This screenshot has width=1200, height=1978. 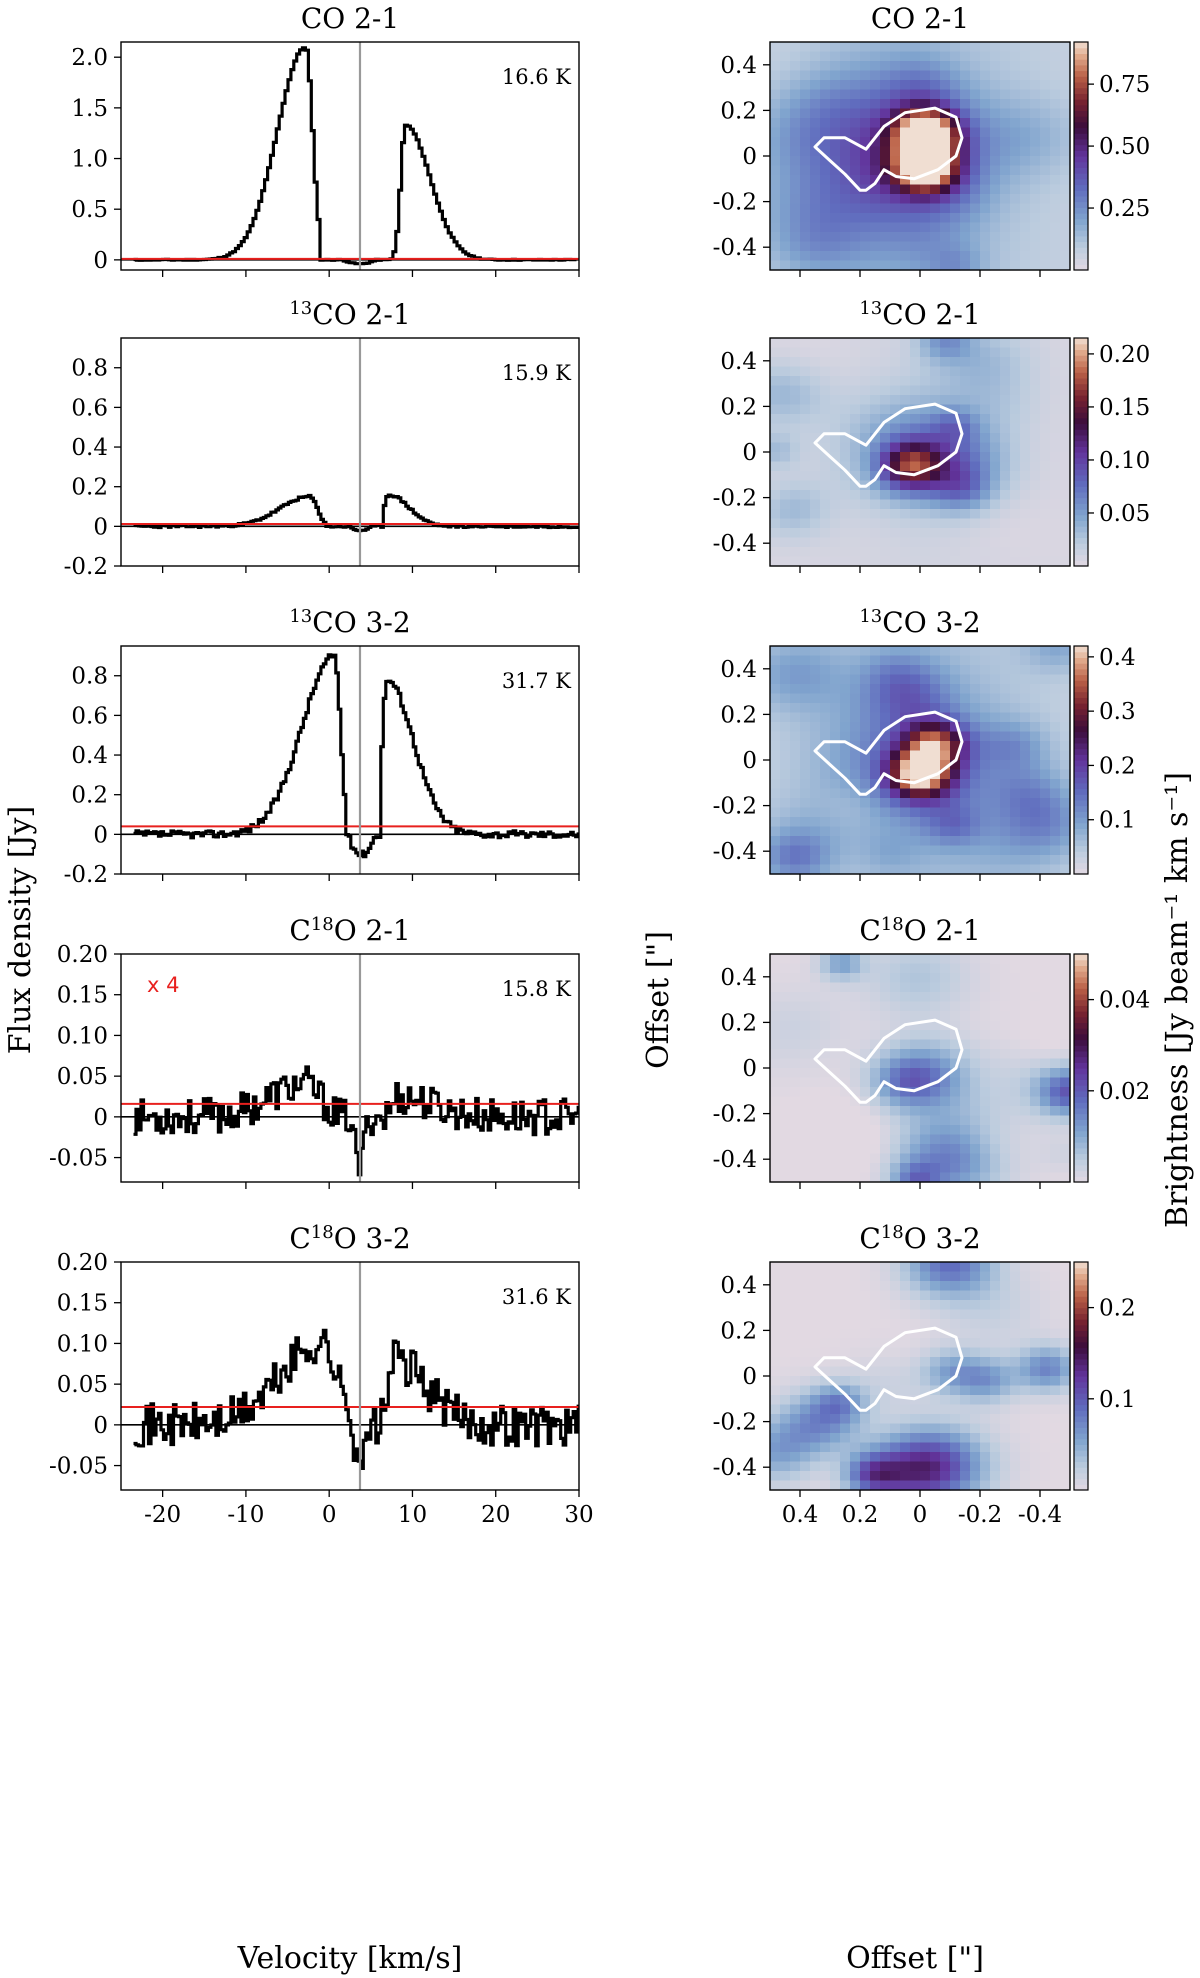 What do you see at coordinates (349, 315) in the screenshot?
I see `panel-title: 13CO 2-1` at bounding box center [349, 315].